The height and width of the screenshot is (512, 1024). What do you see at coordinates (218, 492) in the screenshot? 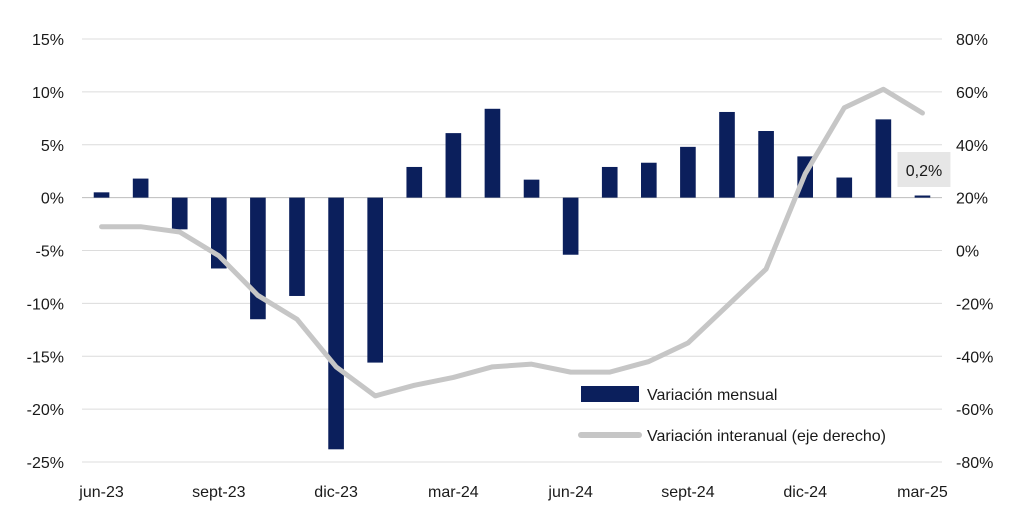
I see `x-tick-label: sept-23` at bounding box center [218, 492].